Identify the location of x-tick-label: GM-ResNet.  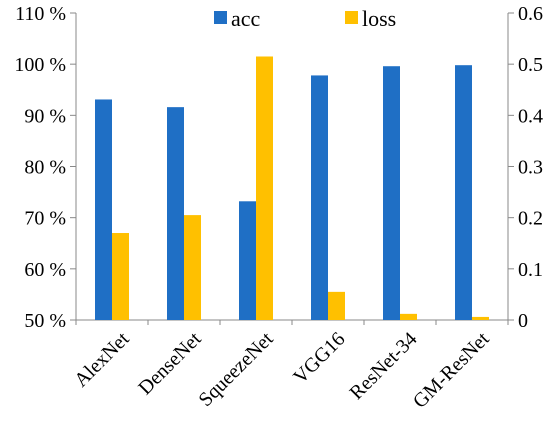
(451, 370).